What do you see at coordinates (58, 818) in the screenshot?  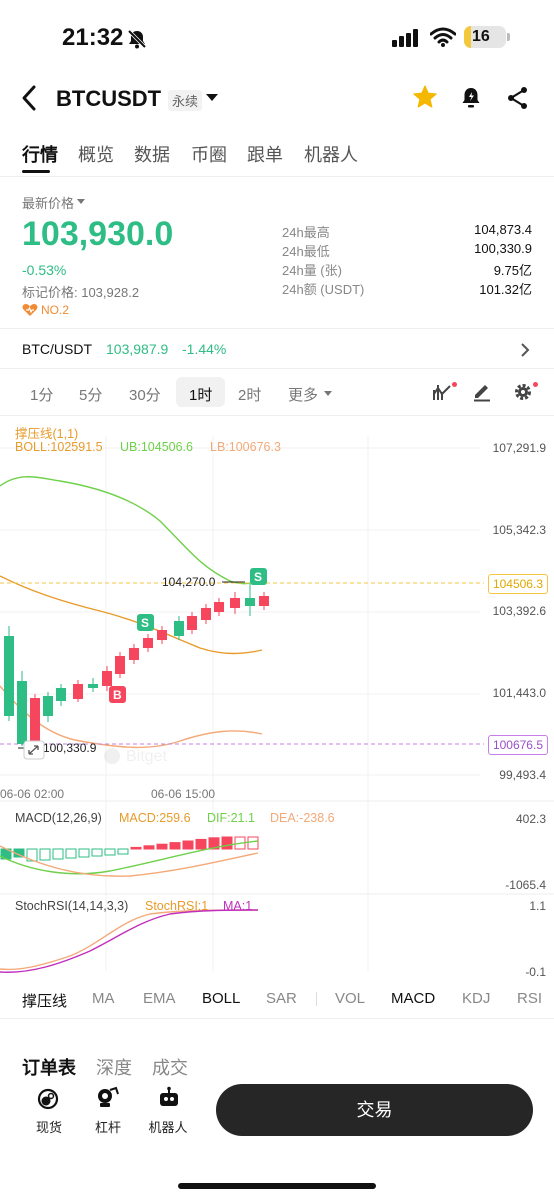 I see `macd-title: MACD(12,26,9)` at bounding box center [58, 818].